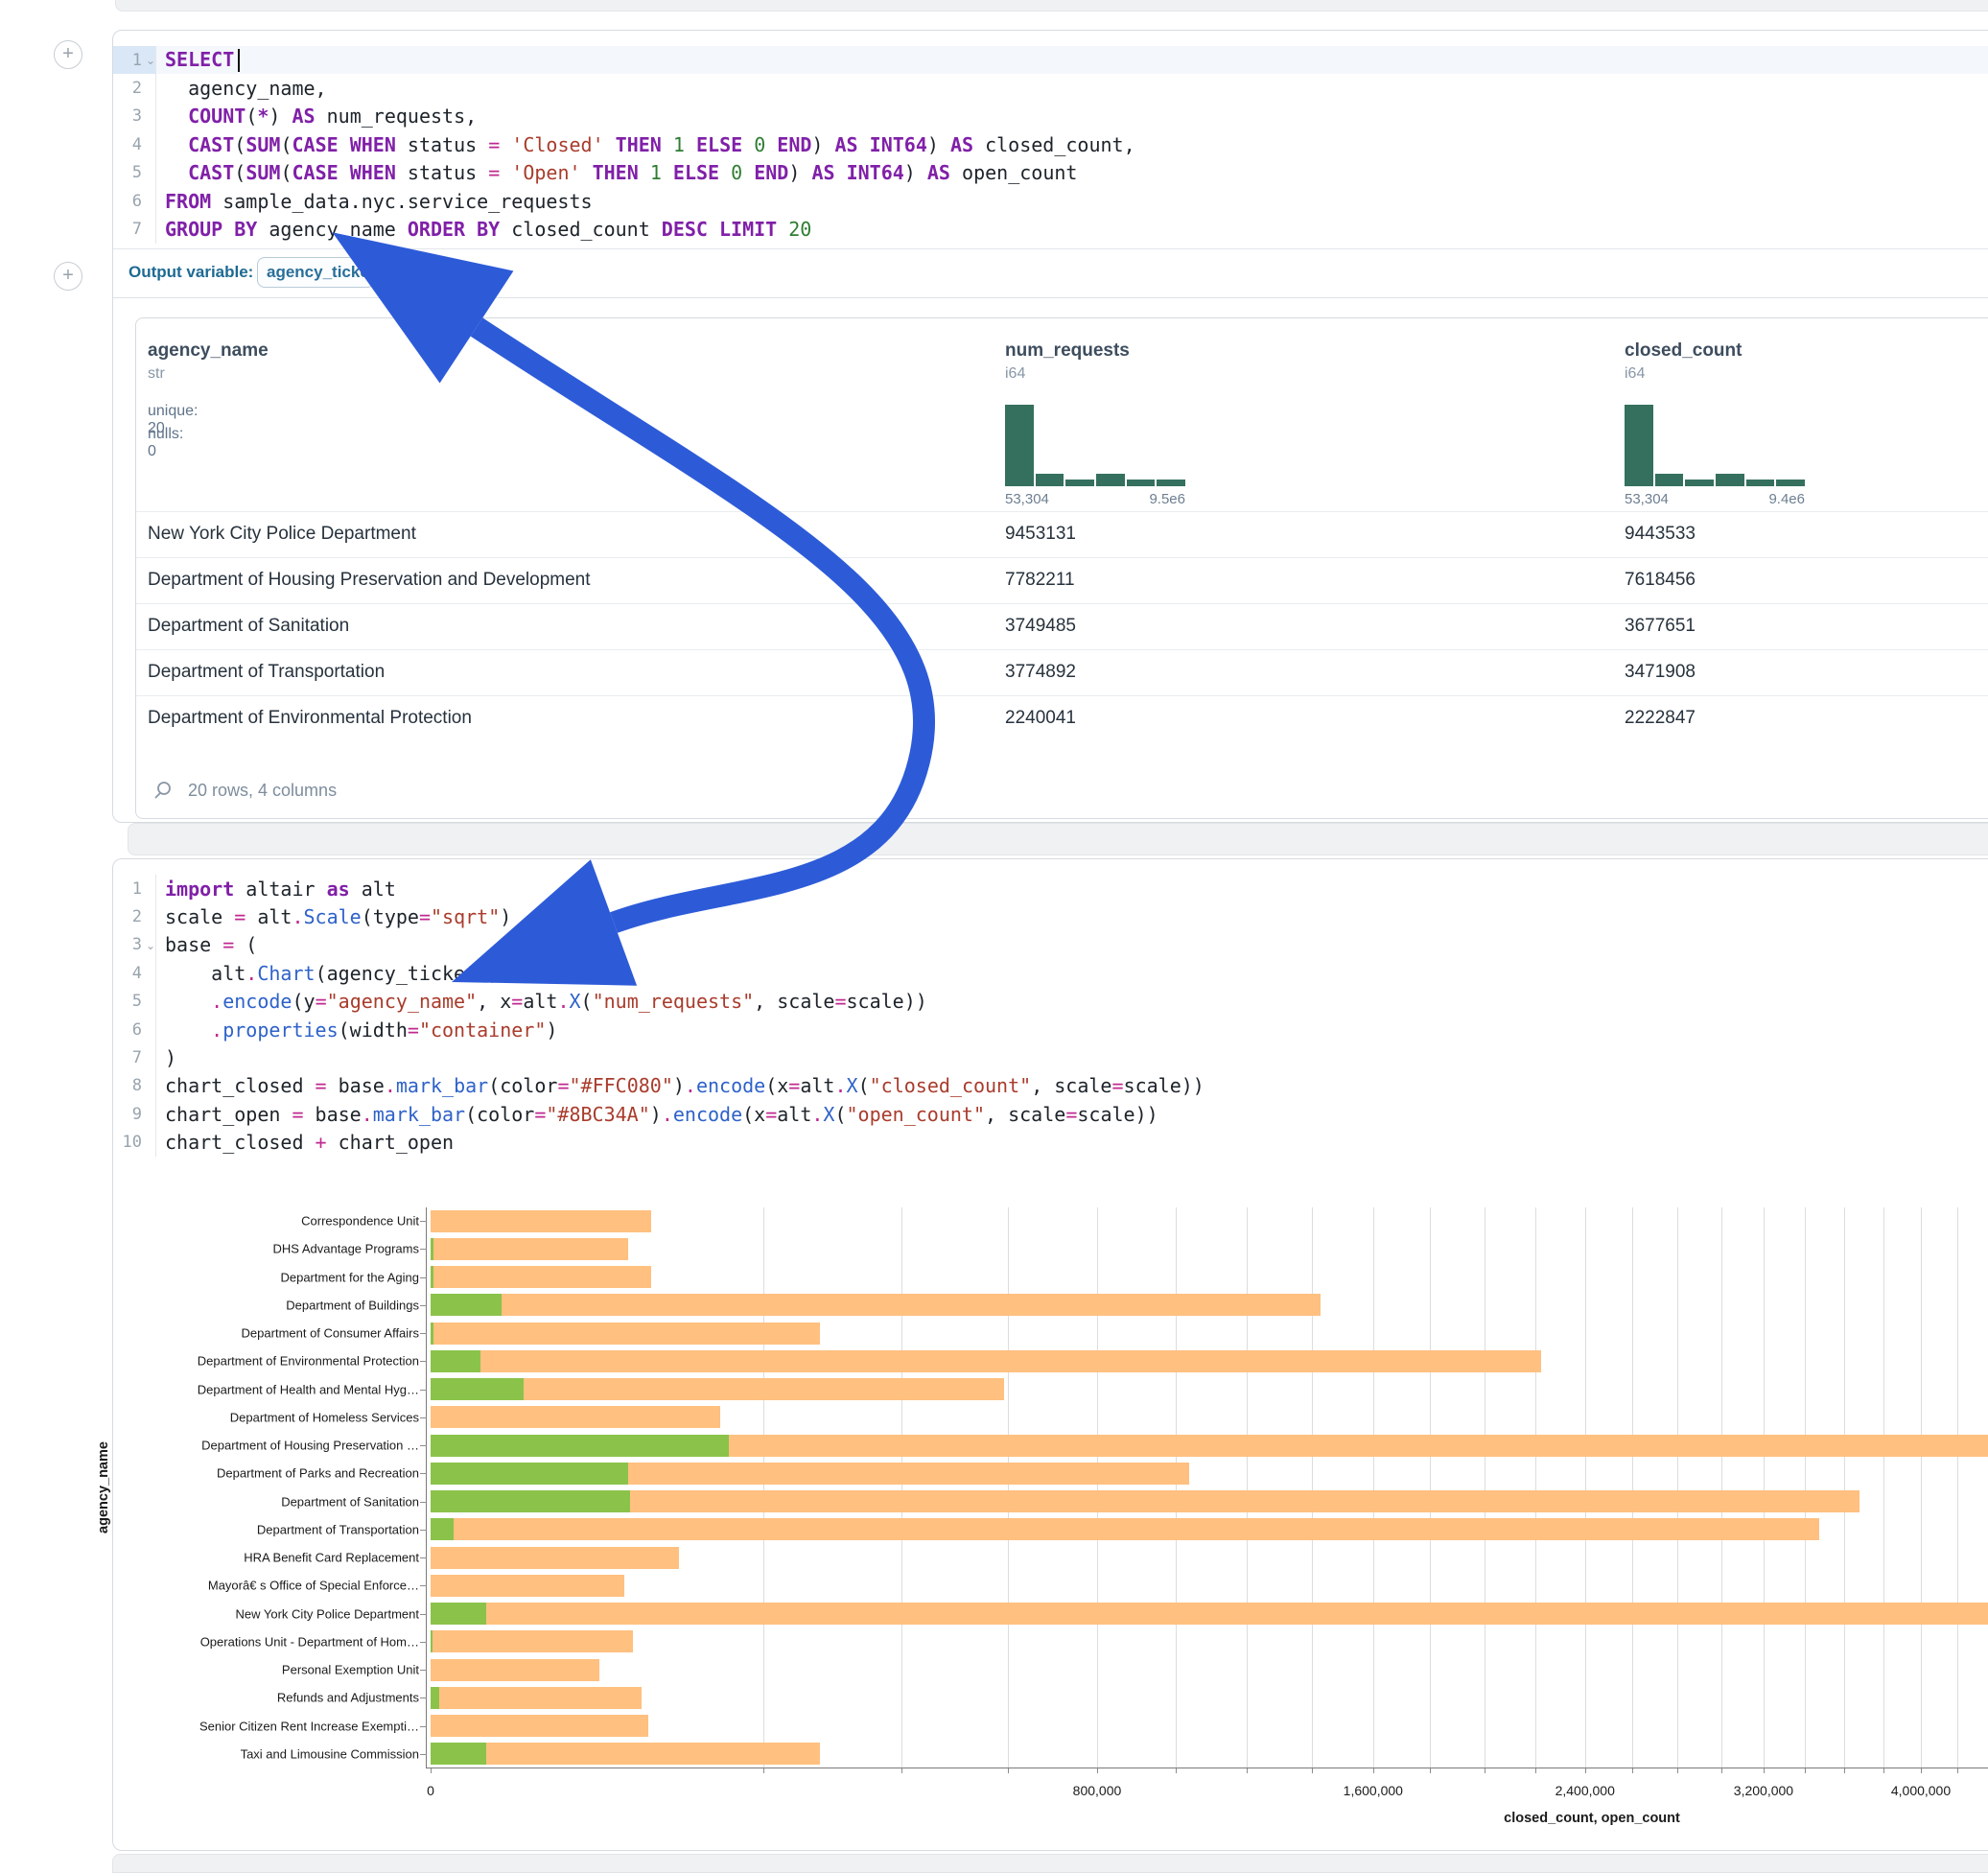 Image resolution: width=1988 pixels, height=1873 pixels. Describe the element at coordinates (1050, 201) in the screenshot. I see `code-line: 6 FROM sample_data.nyc.service_requests` at that location.